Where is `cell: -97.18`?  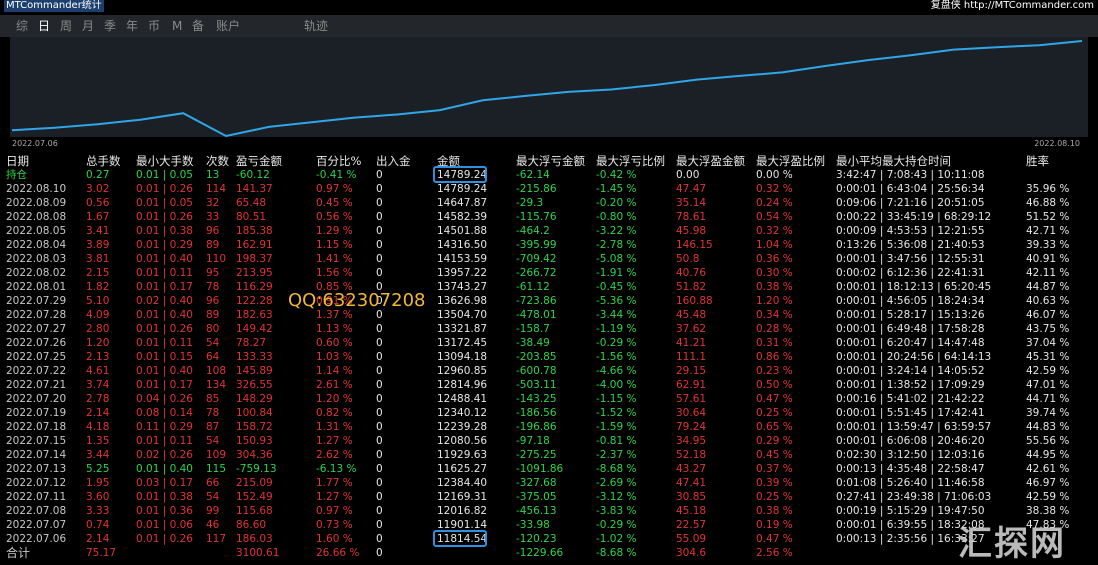
cell: -97.18 is located at coordinates (533, 441).